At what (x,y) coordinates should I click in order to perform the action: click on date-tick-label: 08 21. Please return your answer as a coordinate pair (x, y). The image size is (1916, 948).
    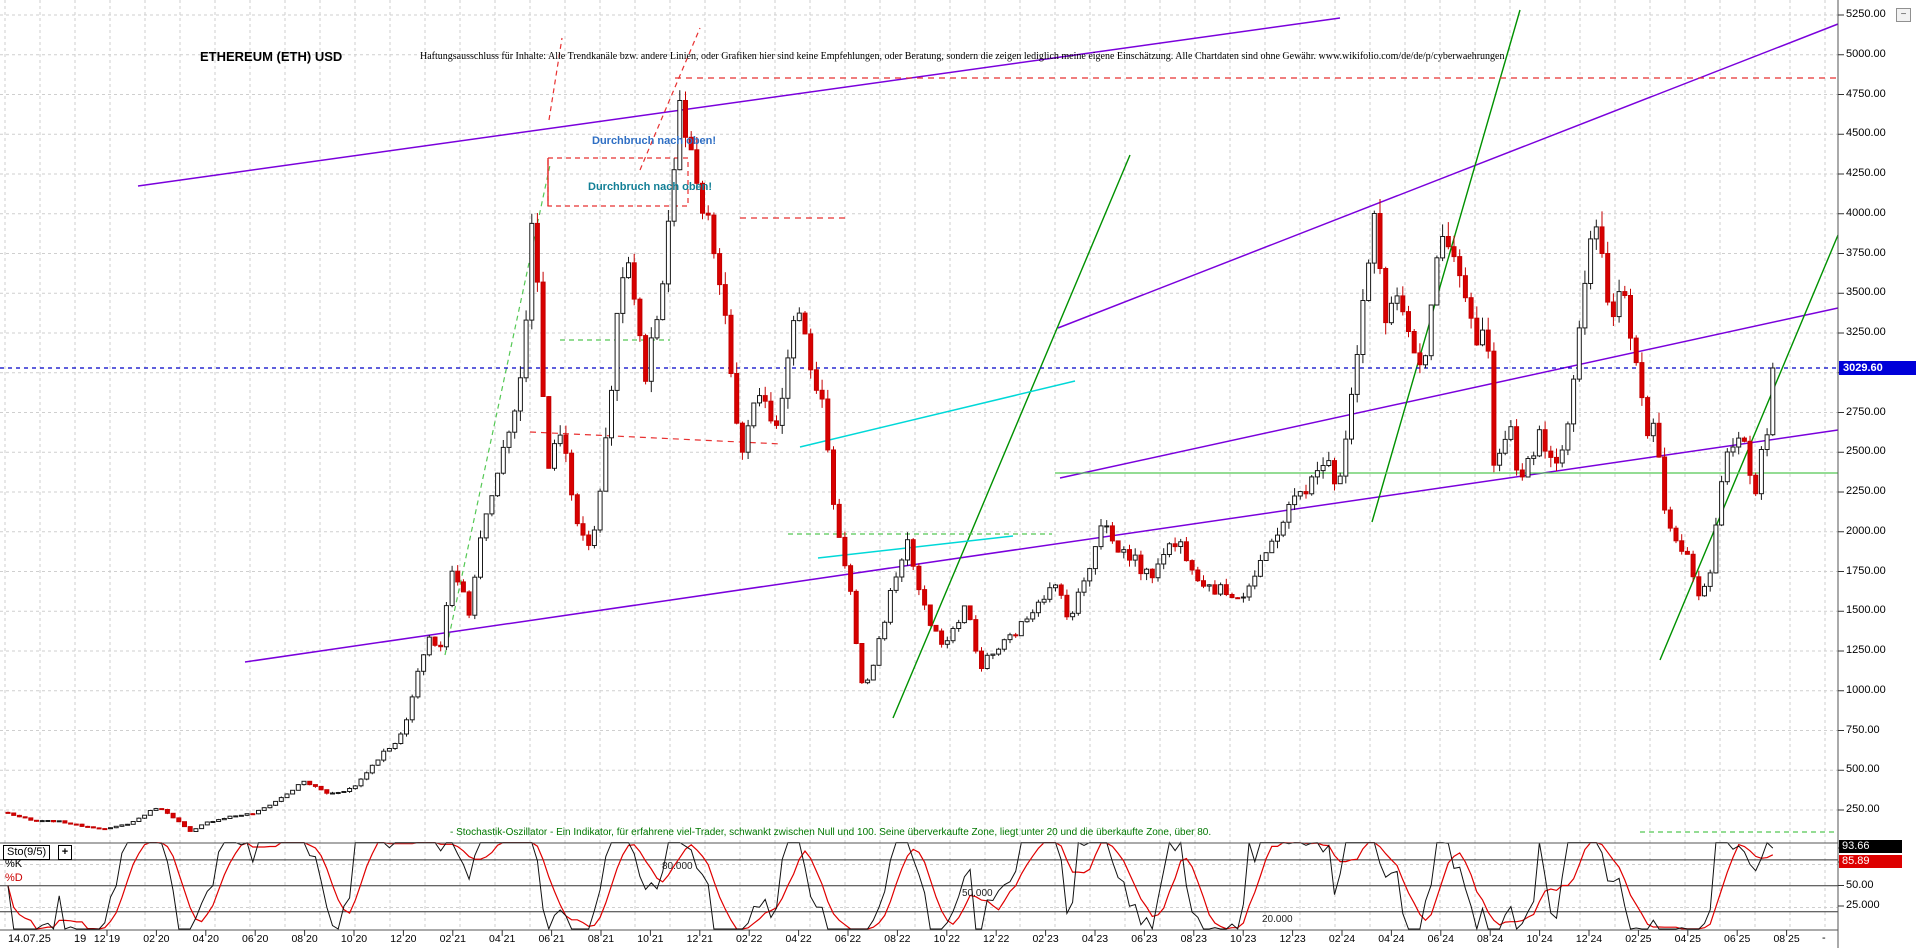
    Looking at the image, I should click on (601, 939).